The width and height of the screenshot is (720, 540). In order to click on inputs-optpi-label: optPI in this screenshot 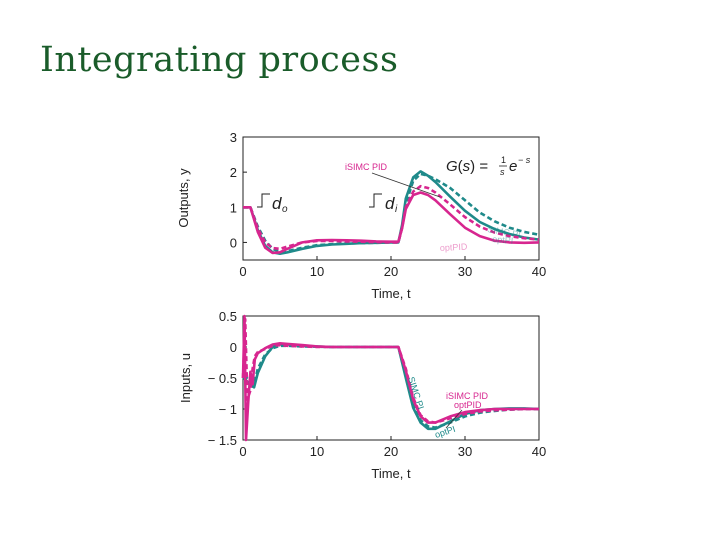, I will do `click(445, 432)`.